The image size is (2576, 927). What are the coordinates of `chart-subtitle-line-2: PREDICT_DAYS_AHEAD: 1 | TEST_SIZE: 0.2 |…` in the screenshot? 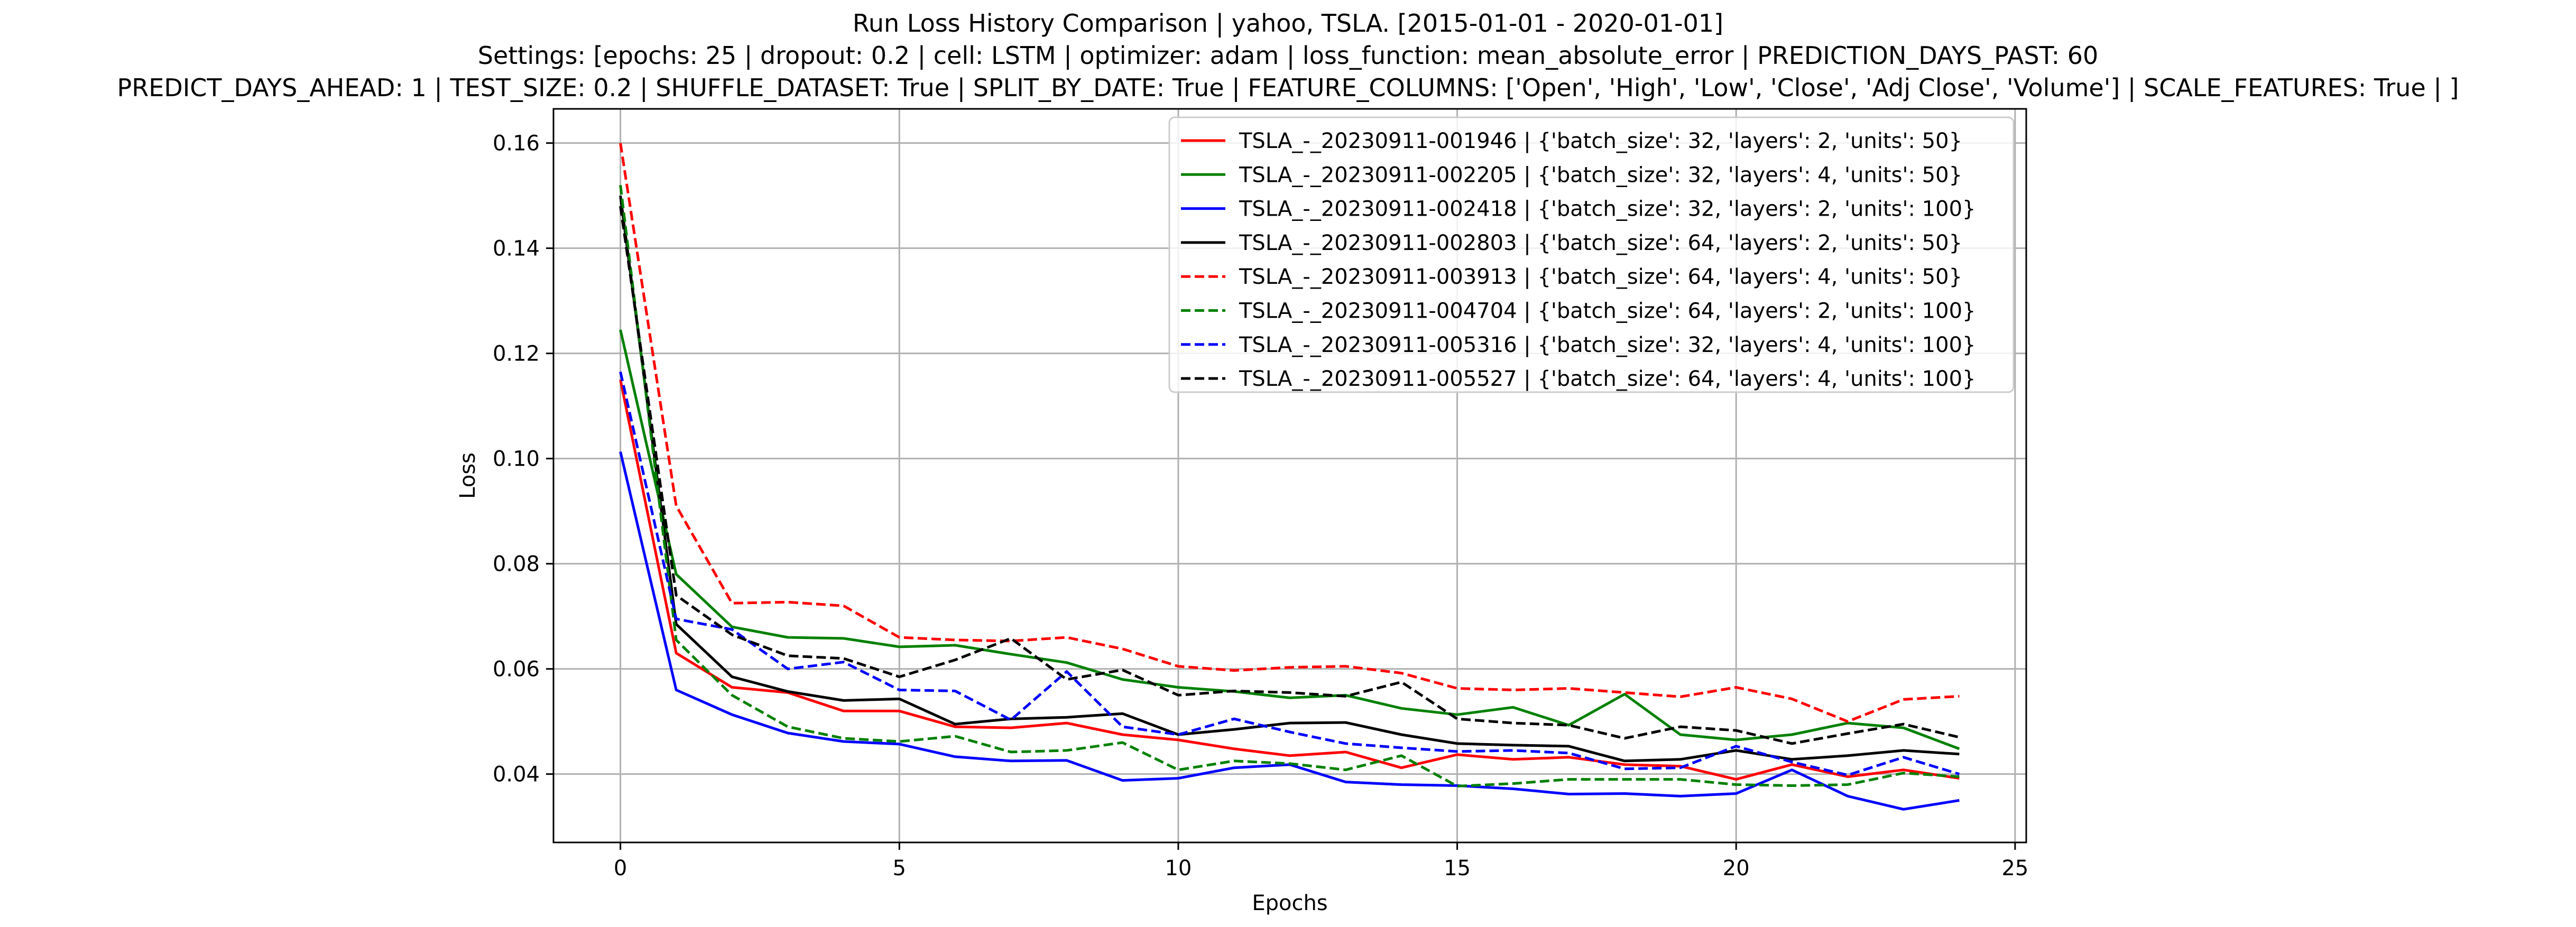 It's located at (1288, 87).